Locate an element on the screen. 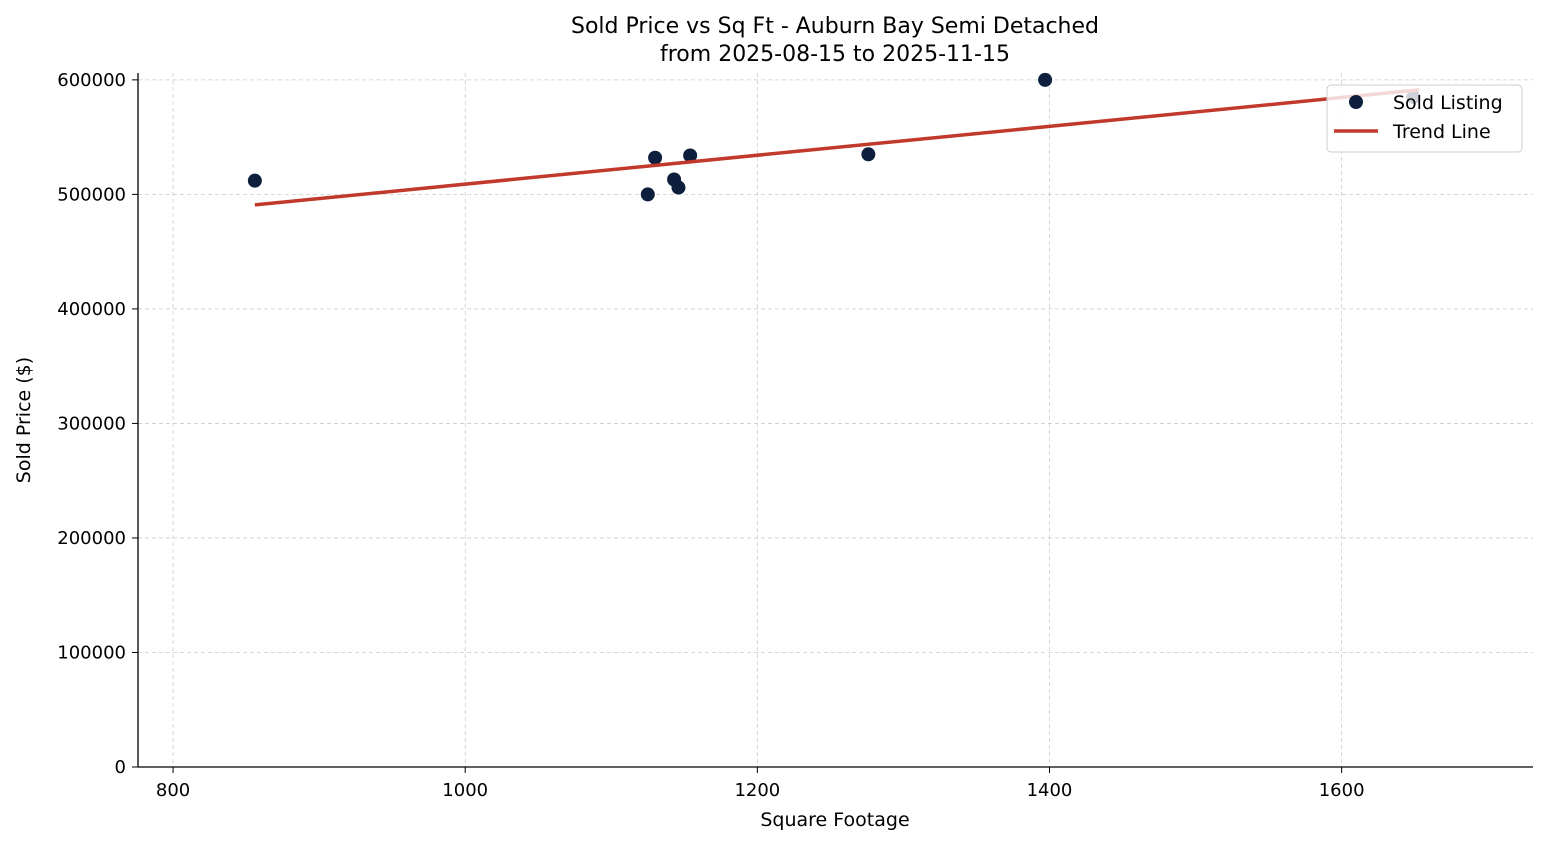  legend-label-sold-listing: Sold Listing is located at coordinates (1448, 103).